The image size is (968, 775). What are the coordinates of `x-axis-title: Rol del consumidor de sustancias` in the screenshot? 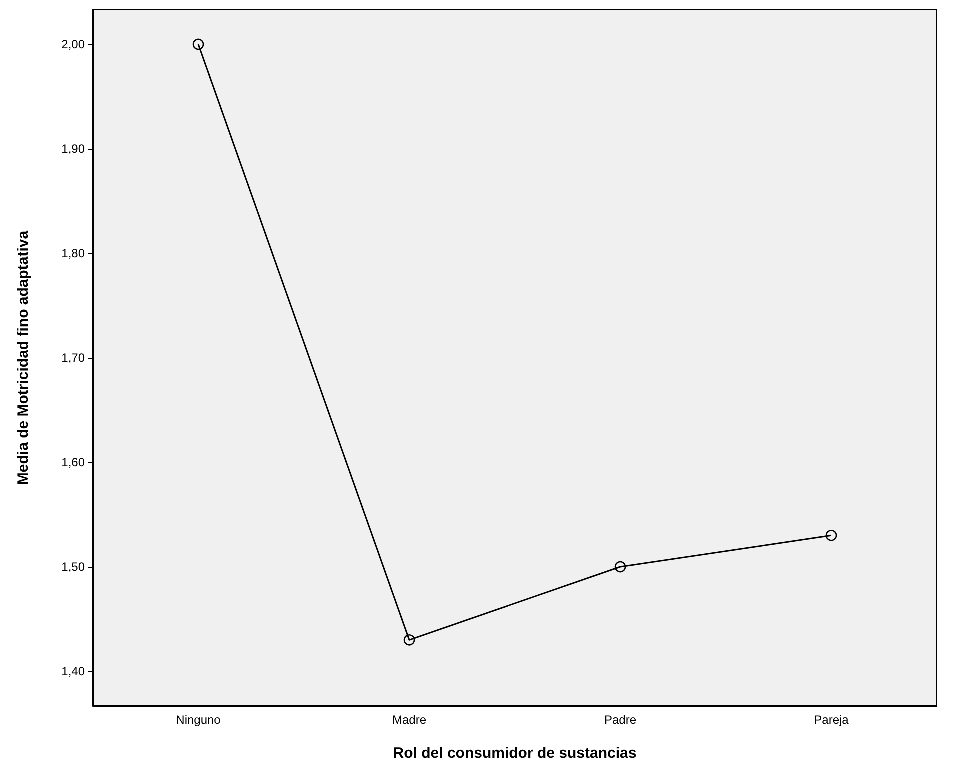 It's located at (515, 753).